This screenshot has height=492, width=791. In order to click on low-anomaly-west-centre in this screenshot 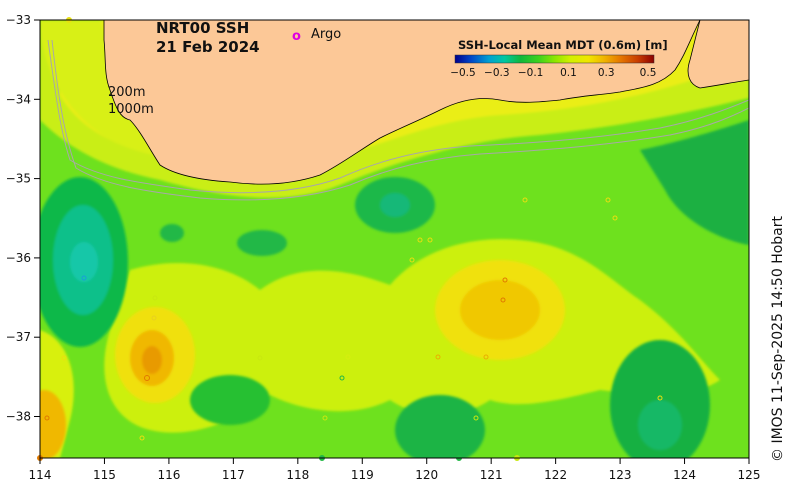, I will do `click(84, 262)`.